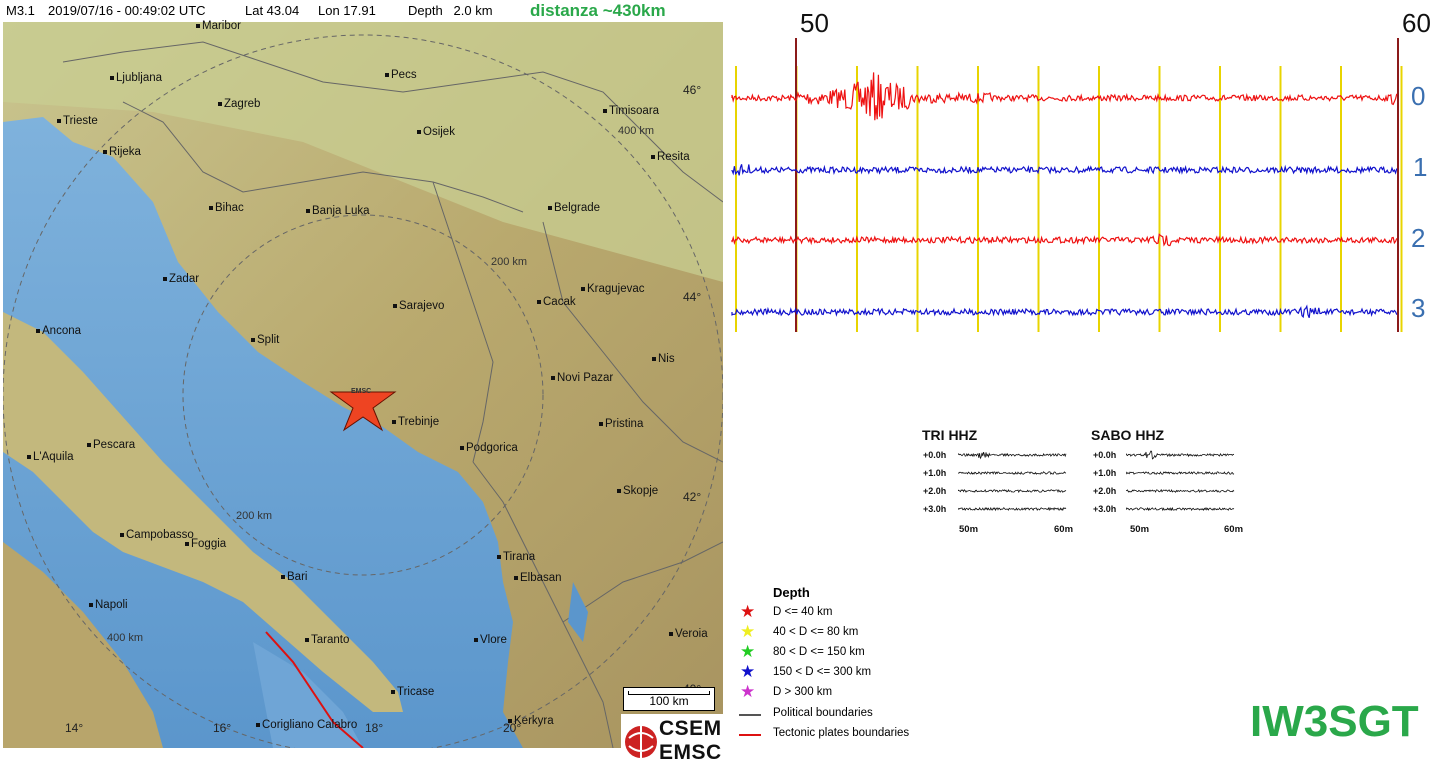  I want to click on scale-bar-label: 100 km, so click(669, 701).